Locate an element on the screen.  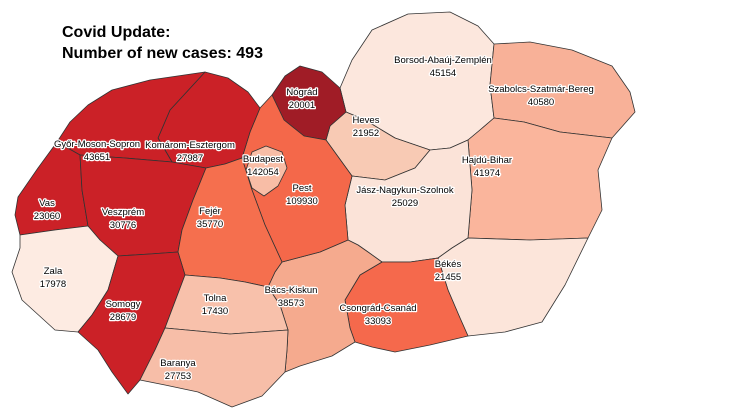
county-name-label-szabolcs-szatmar-bereg: Szabolcs-Szatmár-Bereg is located at coordinates (541, 89).